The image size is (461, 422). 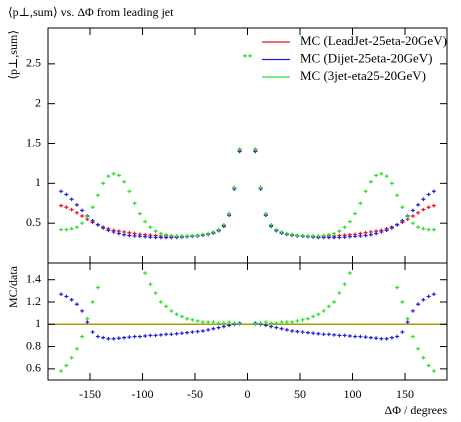 I want to click on x-tick-label: -150, so click(x=90, y=394).